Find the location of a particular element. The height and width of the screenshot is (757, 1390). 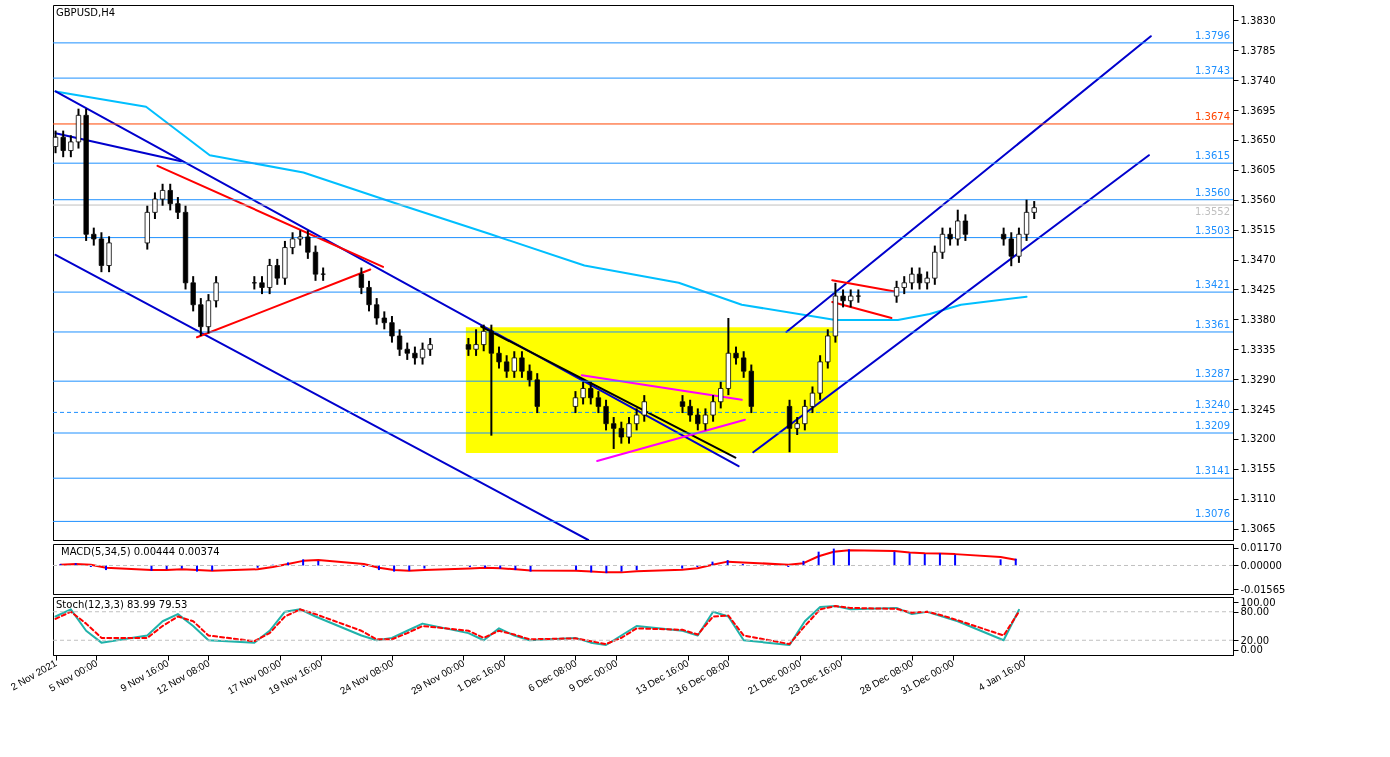

y-tick-label: 100.00 is located at coordinates (1258, 602).